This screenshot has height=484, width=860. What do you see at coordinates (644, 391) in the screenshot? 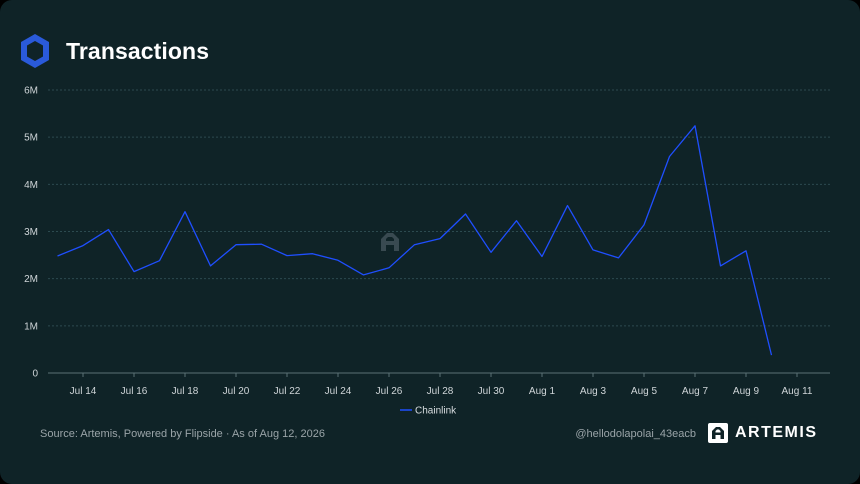
I see `x-tick-label: Aug 5` at bounding box center [644, 391].